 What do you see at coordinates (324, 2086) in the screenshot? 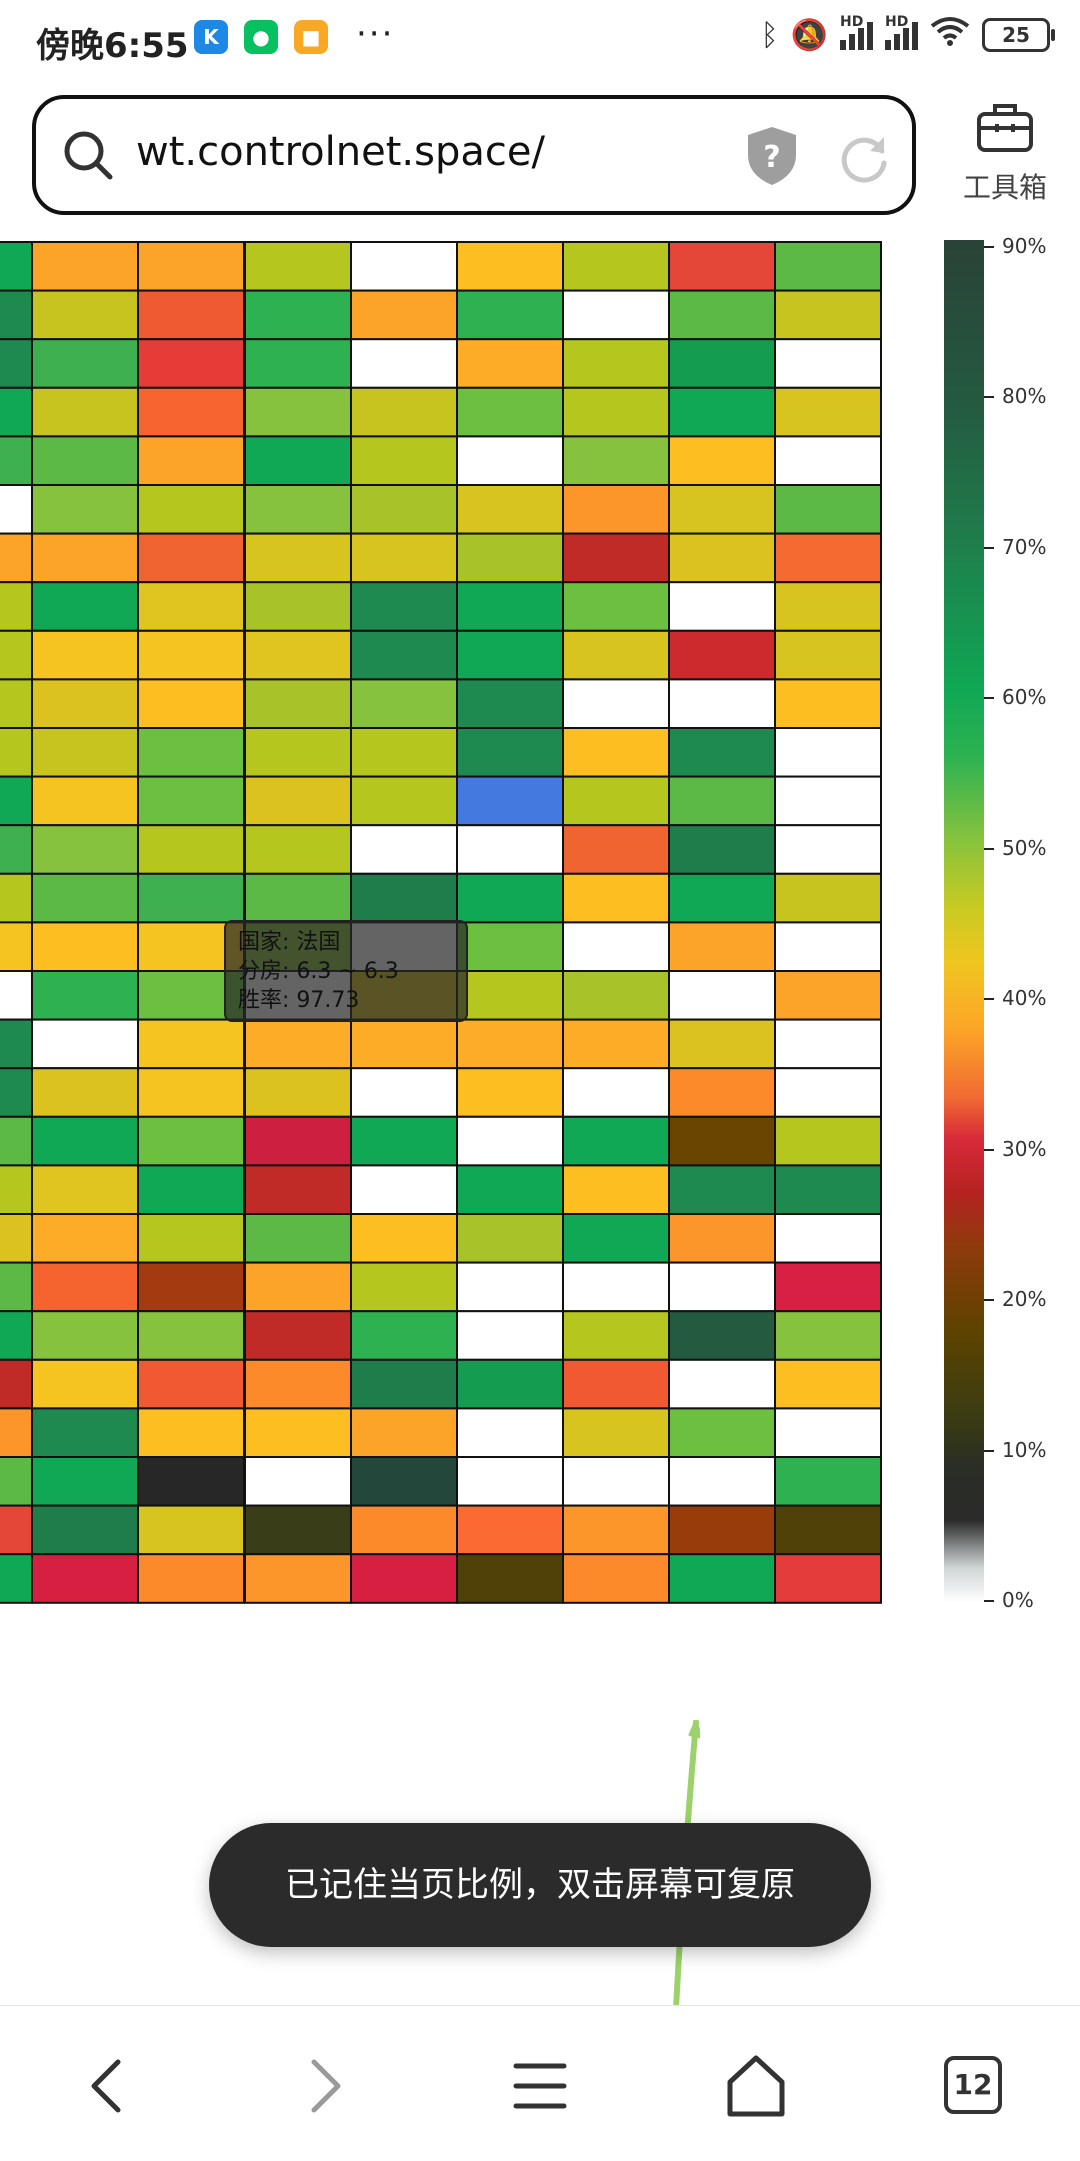
I see `forward-icon` at bounding box center [324, 2086].